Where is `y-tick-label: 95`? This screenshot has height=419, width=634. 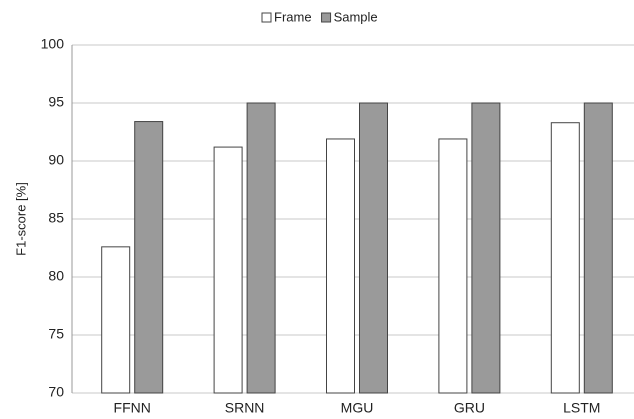 y-tick-label: 95 is located at coordinates (56, 102).